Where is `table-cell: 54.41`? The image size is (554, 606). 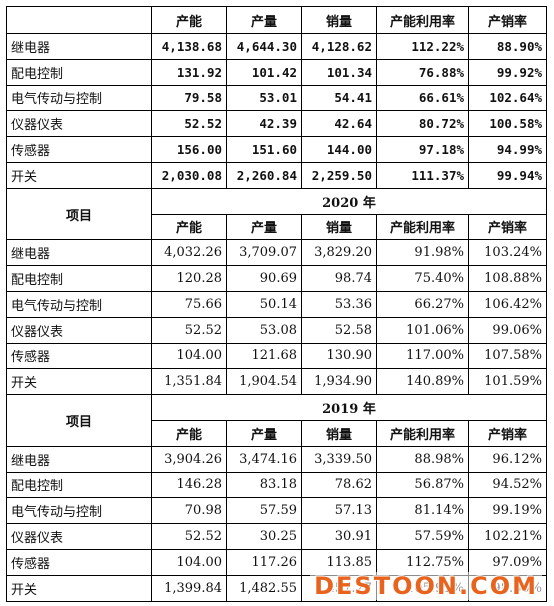
table-cell: 54.41 is located at coordinates (339, 98).